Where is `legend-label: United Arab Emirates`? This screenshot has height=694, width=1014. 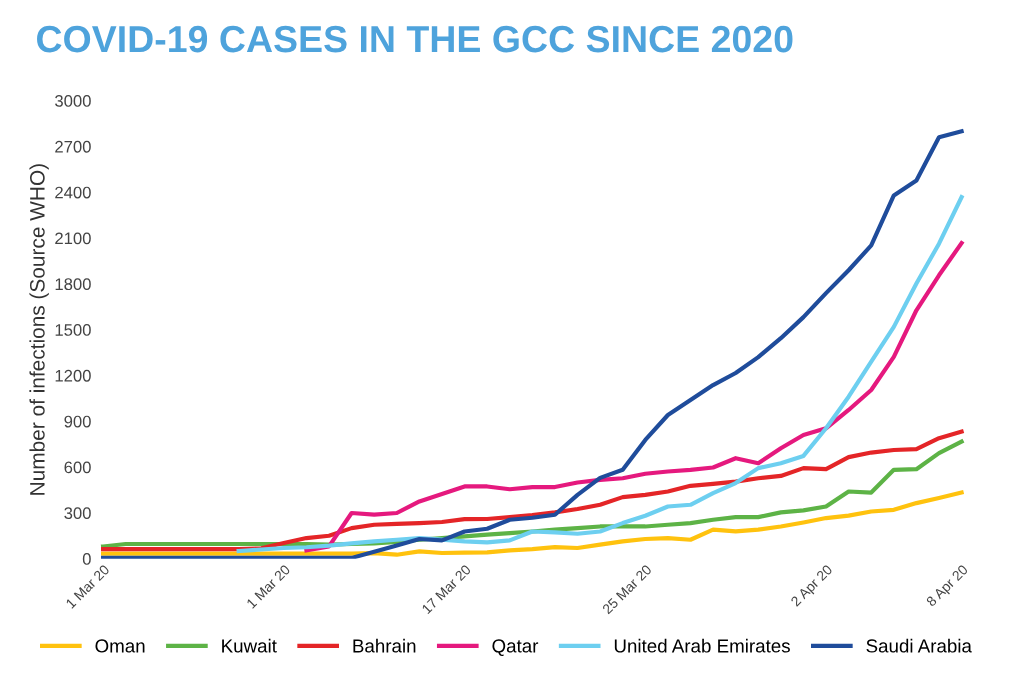
legend-label: United Arab Emirates is located at coordinates (702, 645).